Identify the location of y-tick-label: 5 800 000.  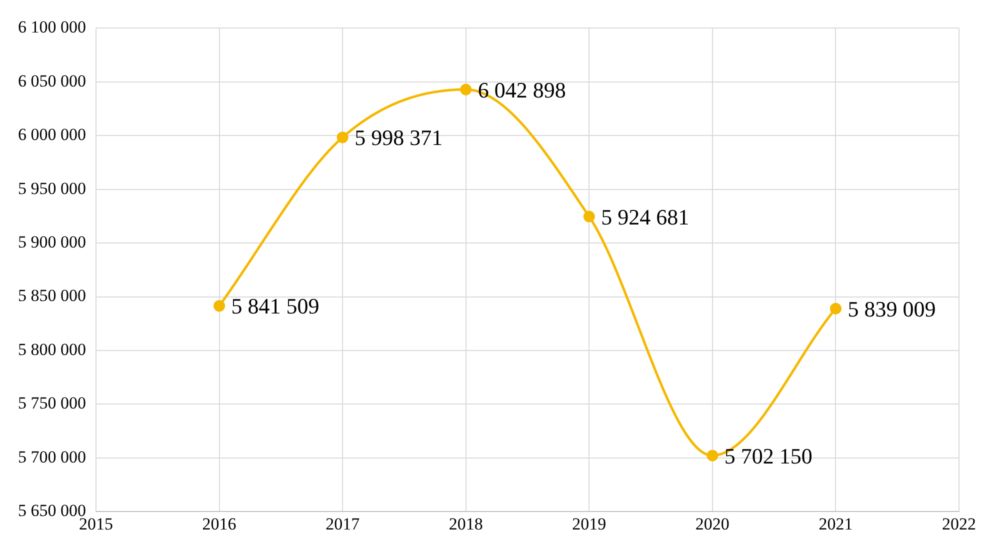
(52, 349).